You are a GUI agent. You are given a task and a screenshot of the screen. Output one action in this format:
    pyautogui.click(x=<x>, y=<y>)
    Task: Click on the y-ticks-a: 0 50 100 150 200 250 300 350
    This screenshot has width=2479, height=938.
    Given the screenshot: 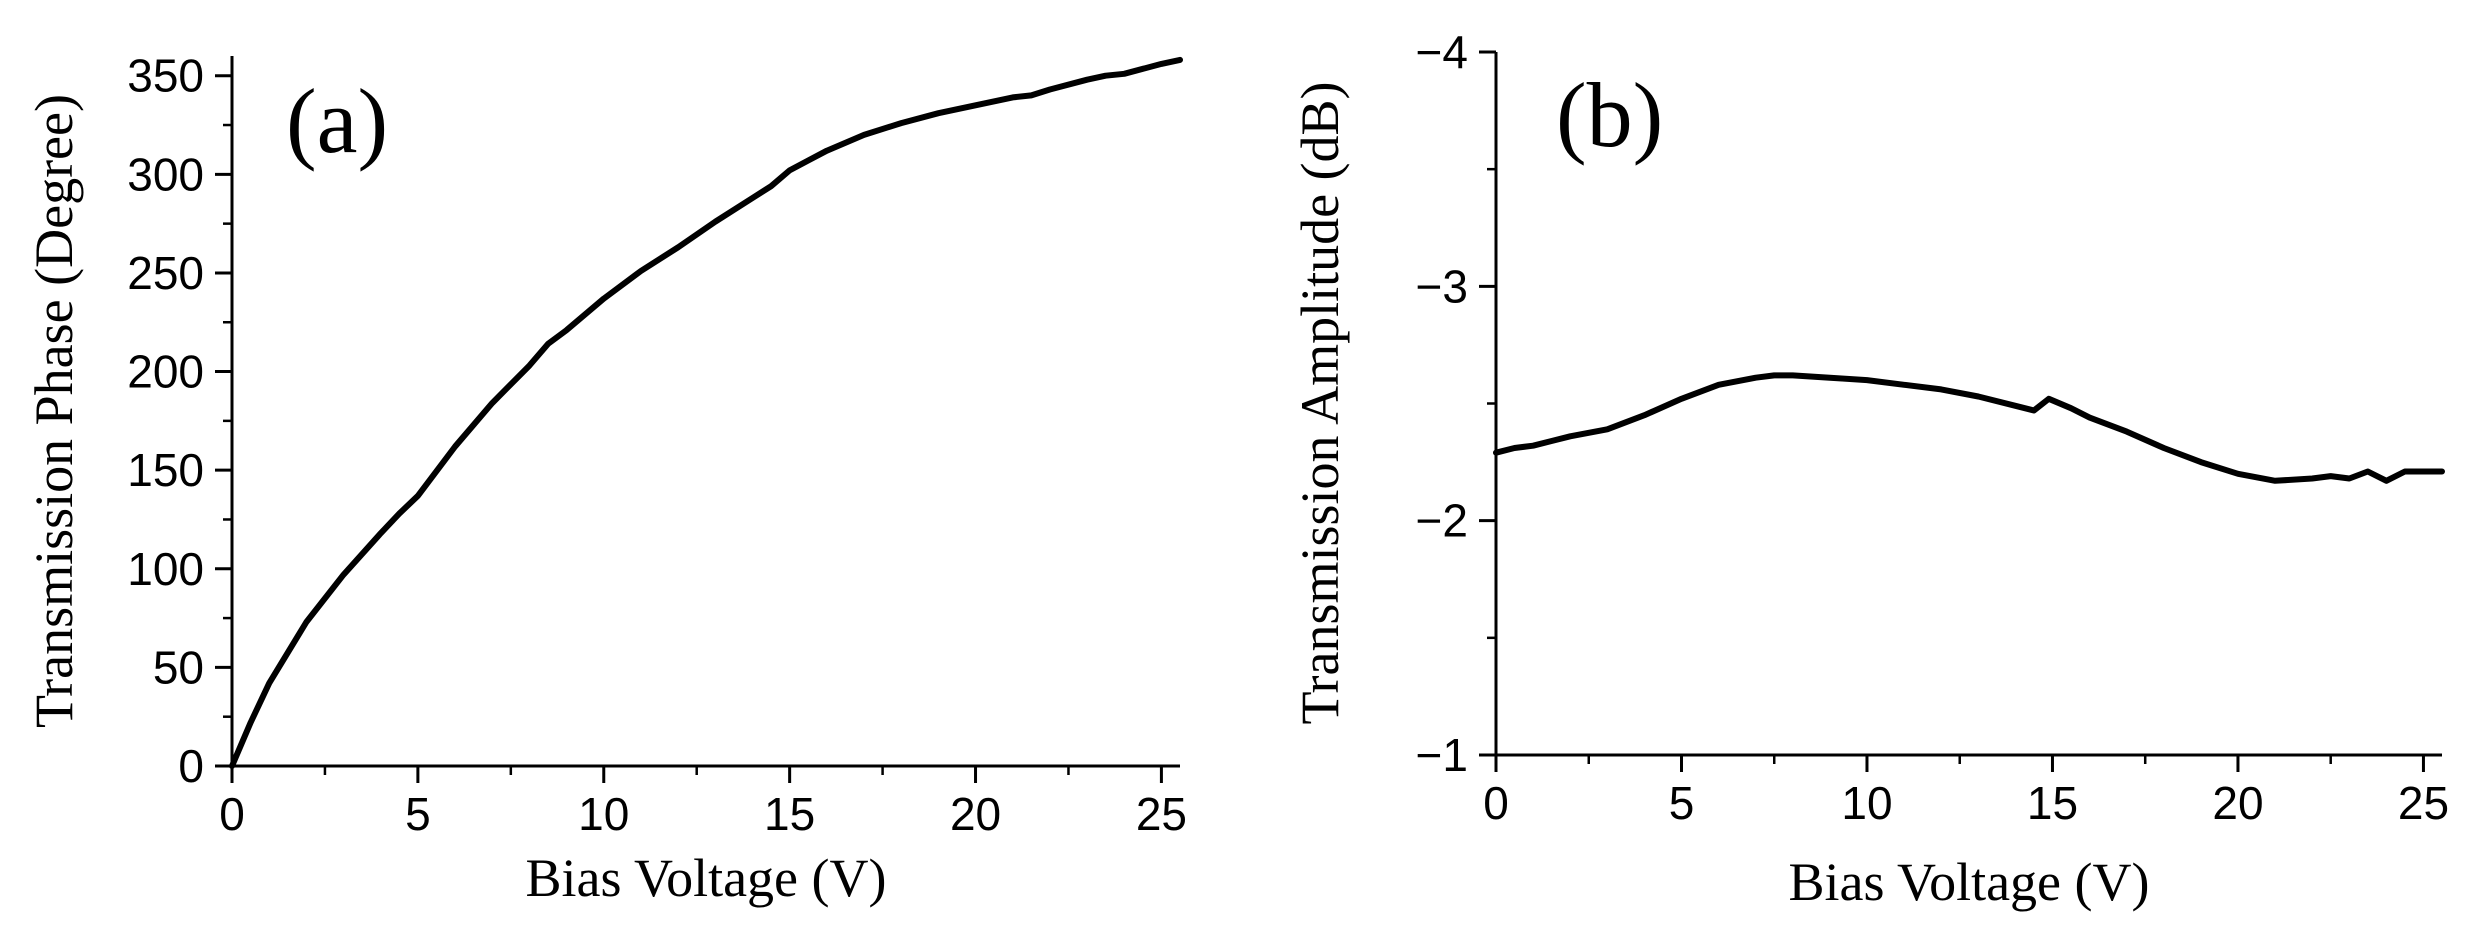 What is the action you would take?
    pyautogui.click(x=179, y=421)
    